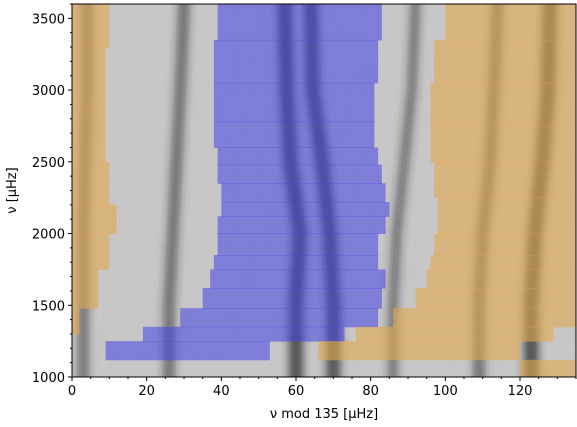  Describe the element at coordinates (48, 235) in the screenshot. I see `y-tick-label: 2000` at that location.